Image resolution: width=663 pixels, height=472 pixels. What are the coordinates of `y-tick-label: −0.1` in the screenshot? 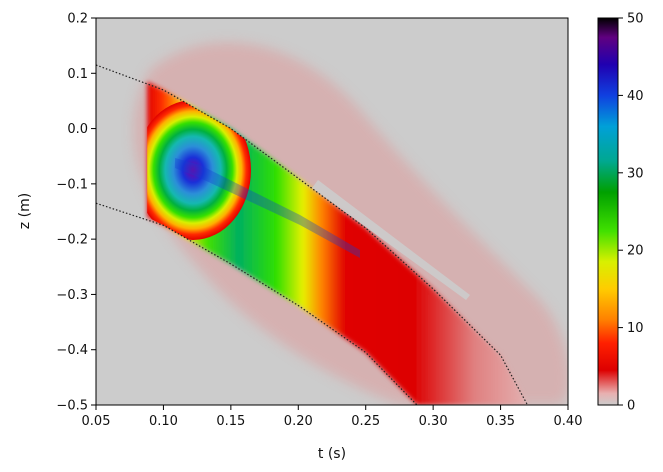 It's located at (72, 184).